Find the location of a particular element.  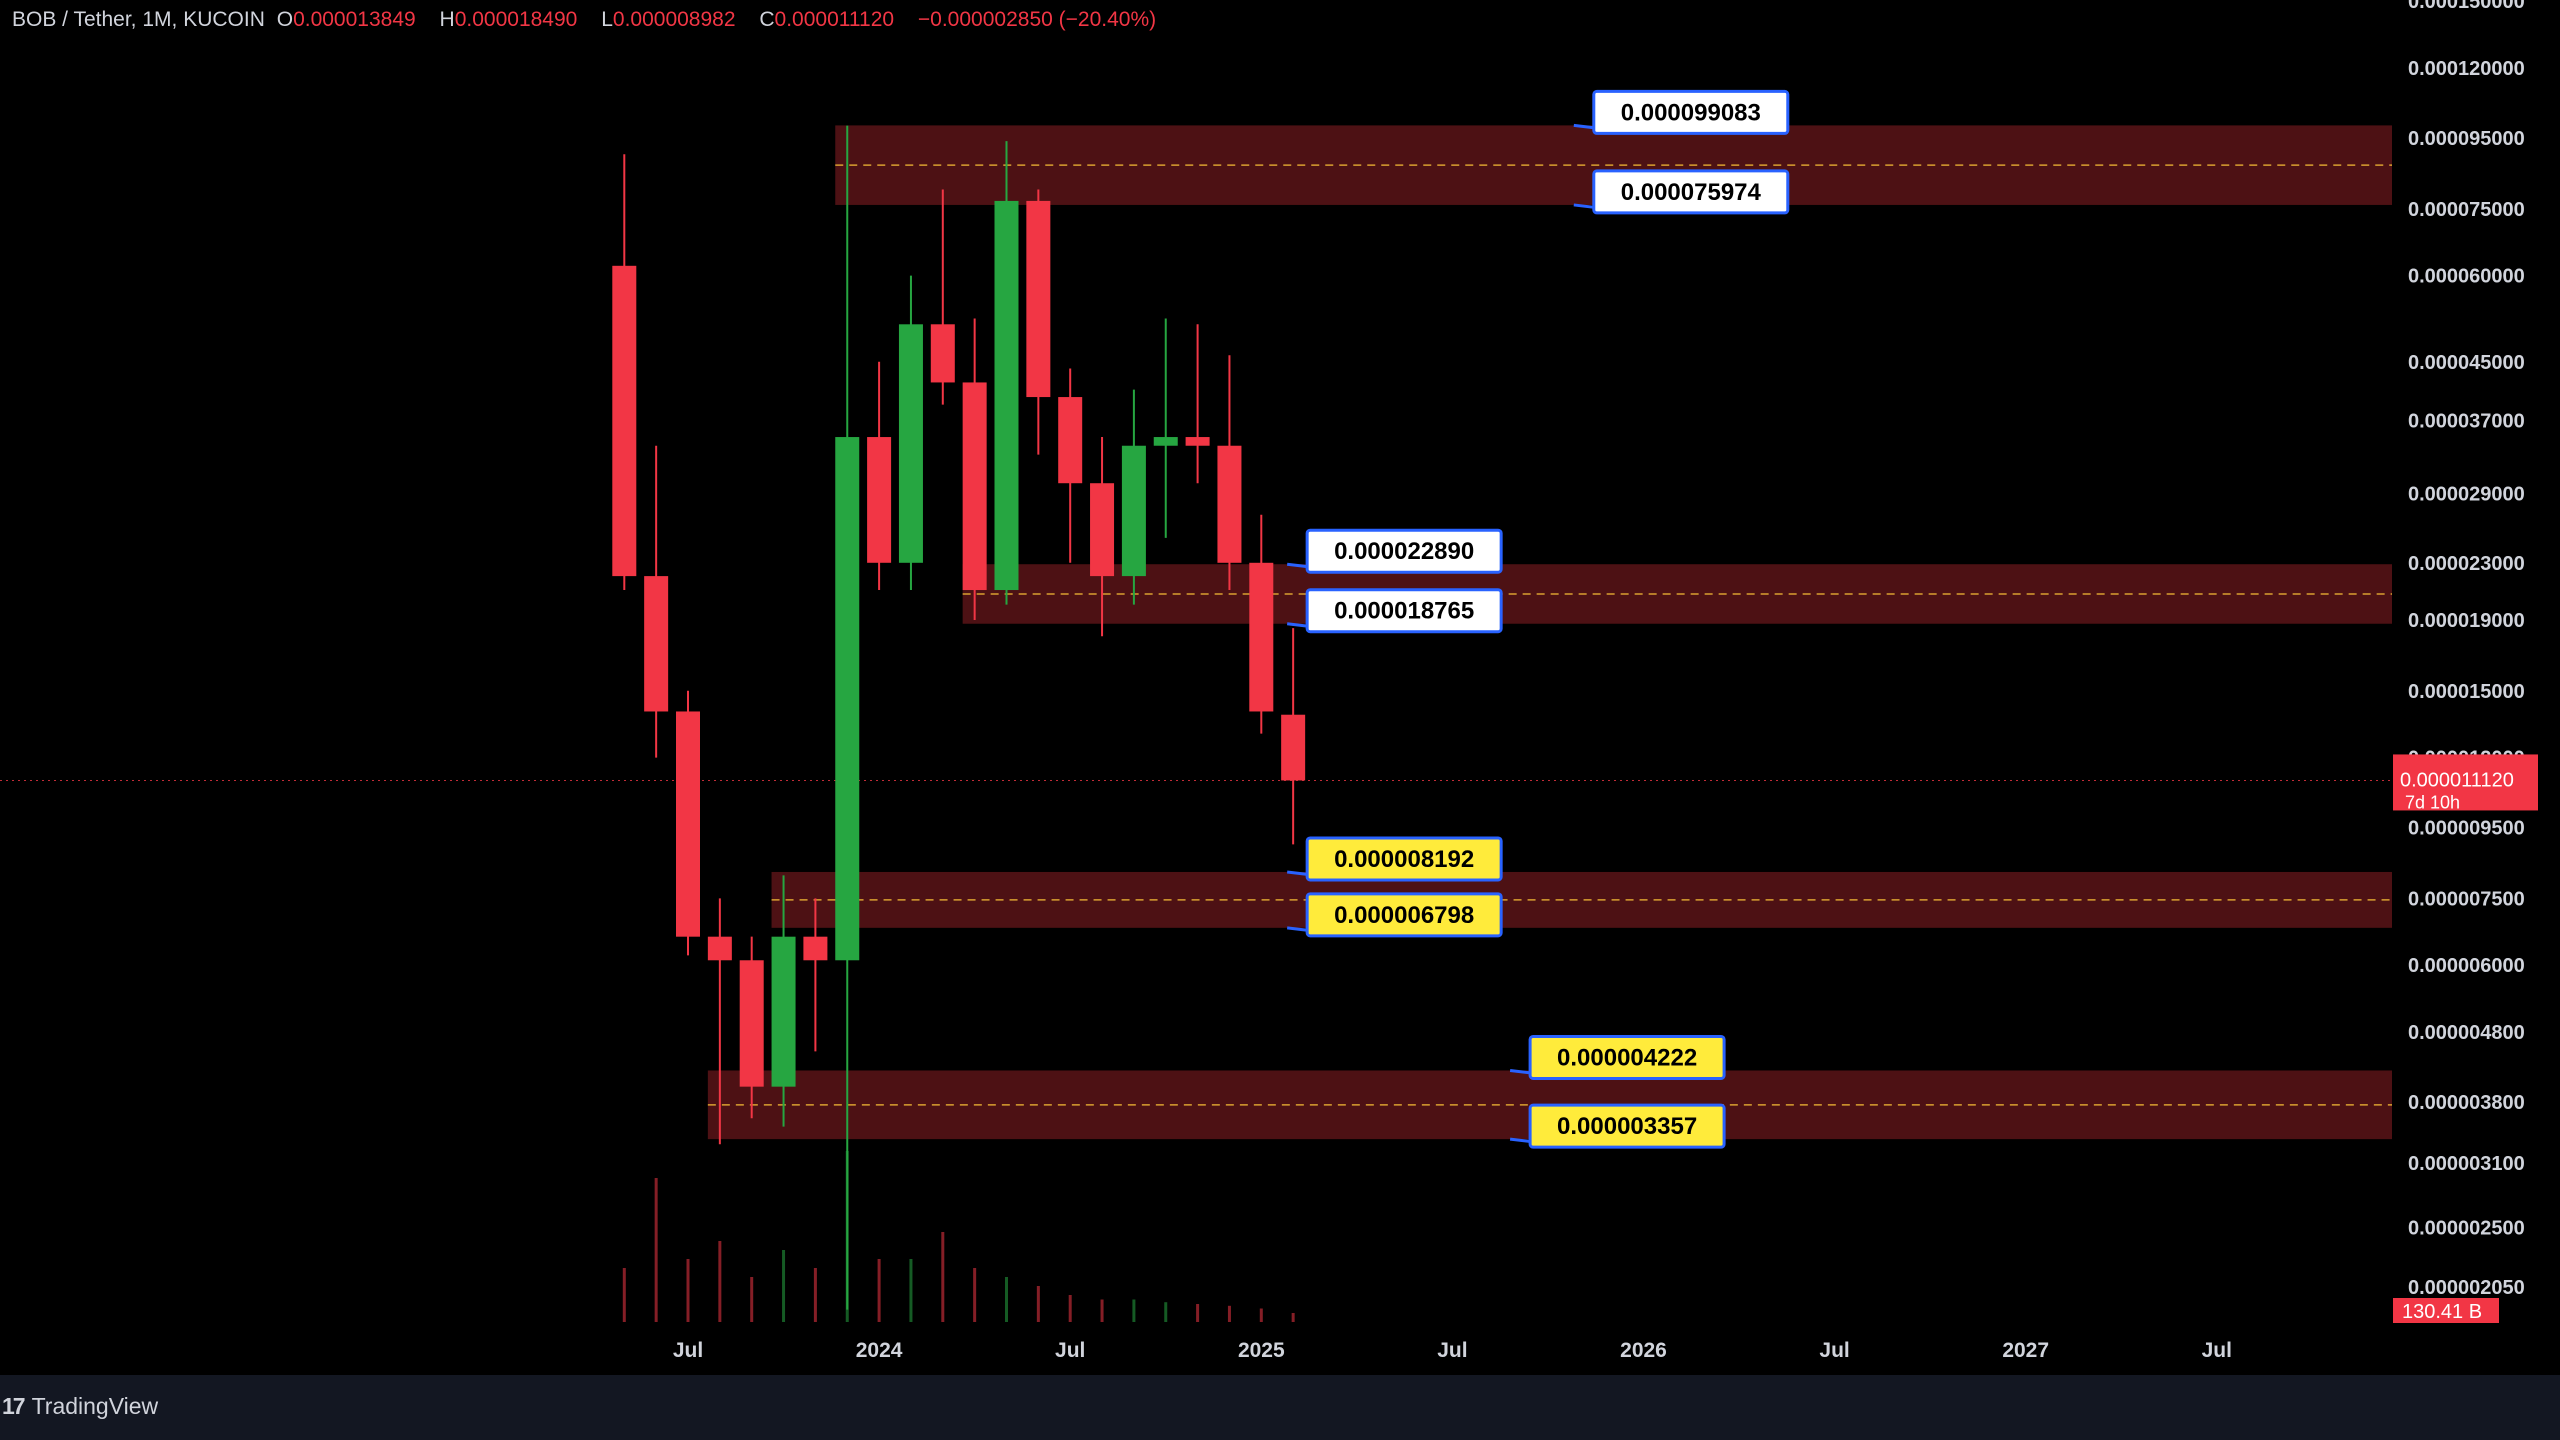

price-label-text: 0.000004222 is located at coordinates (1627, 1057).